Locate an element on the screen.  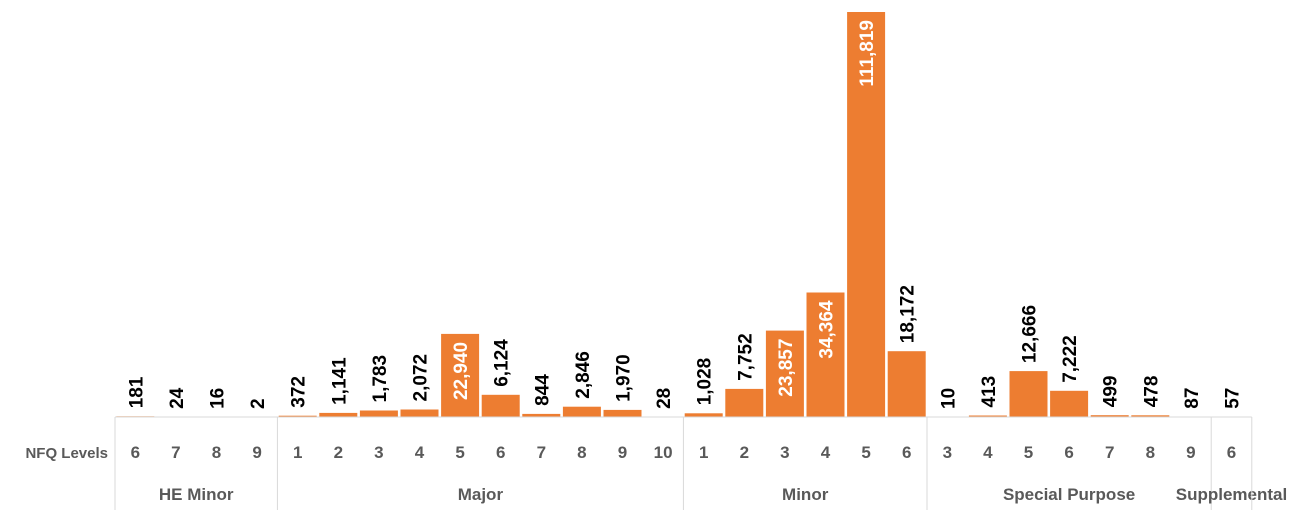
data-label: 57 is located at coordinates (1233, 398).